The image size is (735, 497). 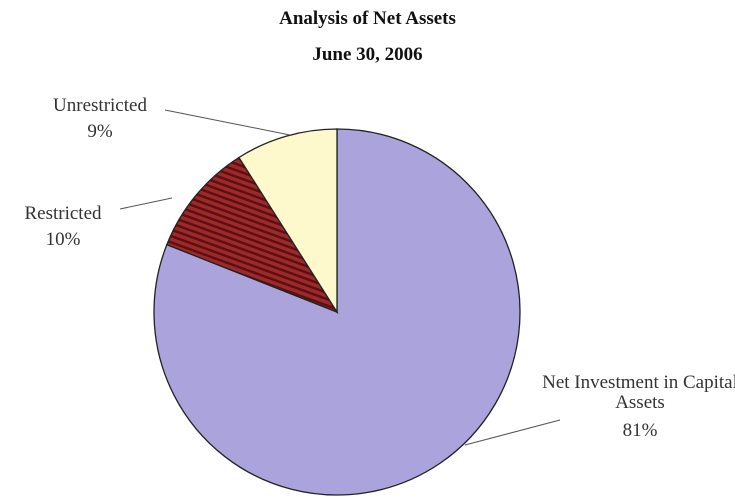 I want to click on slice-value-label: 81%, so click(x=640, y=430).